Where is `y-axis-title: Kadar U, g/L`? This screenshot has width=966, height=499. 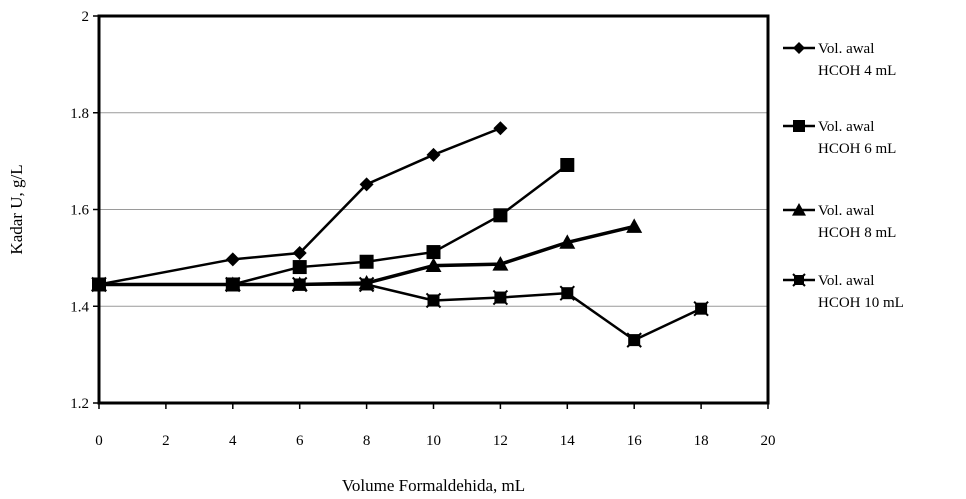 y-axis-title: Kadar U, g/L is located at coordinates (16, 209).